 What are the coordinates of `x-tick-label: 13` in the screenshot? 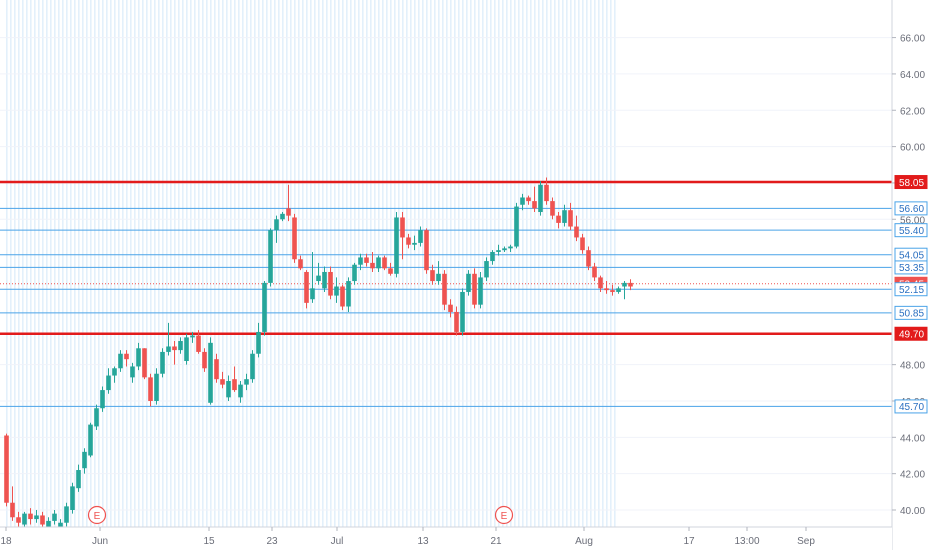 It's located at (423, 541).